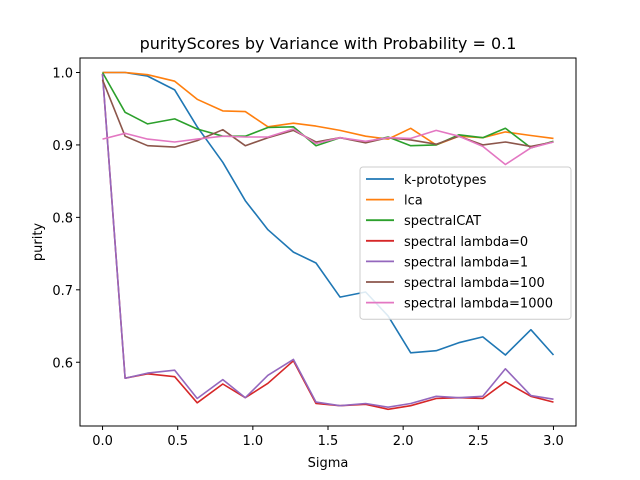 This screenshot has height=480, width=640. What do you see at coordinates (62, 218) in the screenshot?
I see `y-tick-label: 0.8` at bounding box center [62, 218].